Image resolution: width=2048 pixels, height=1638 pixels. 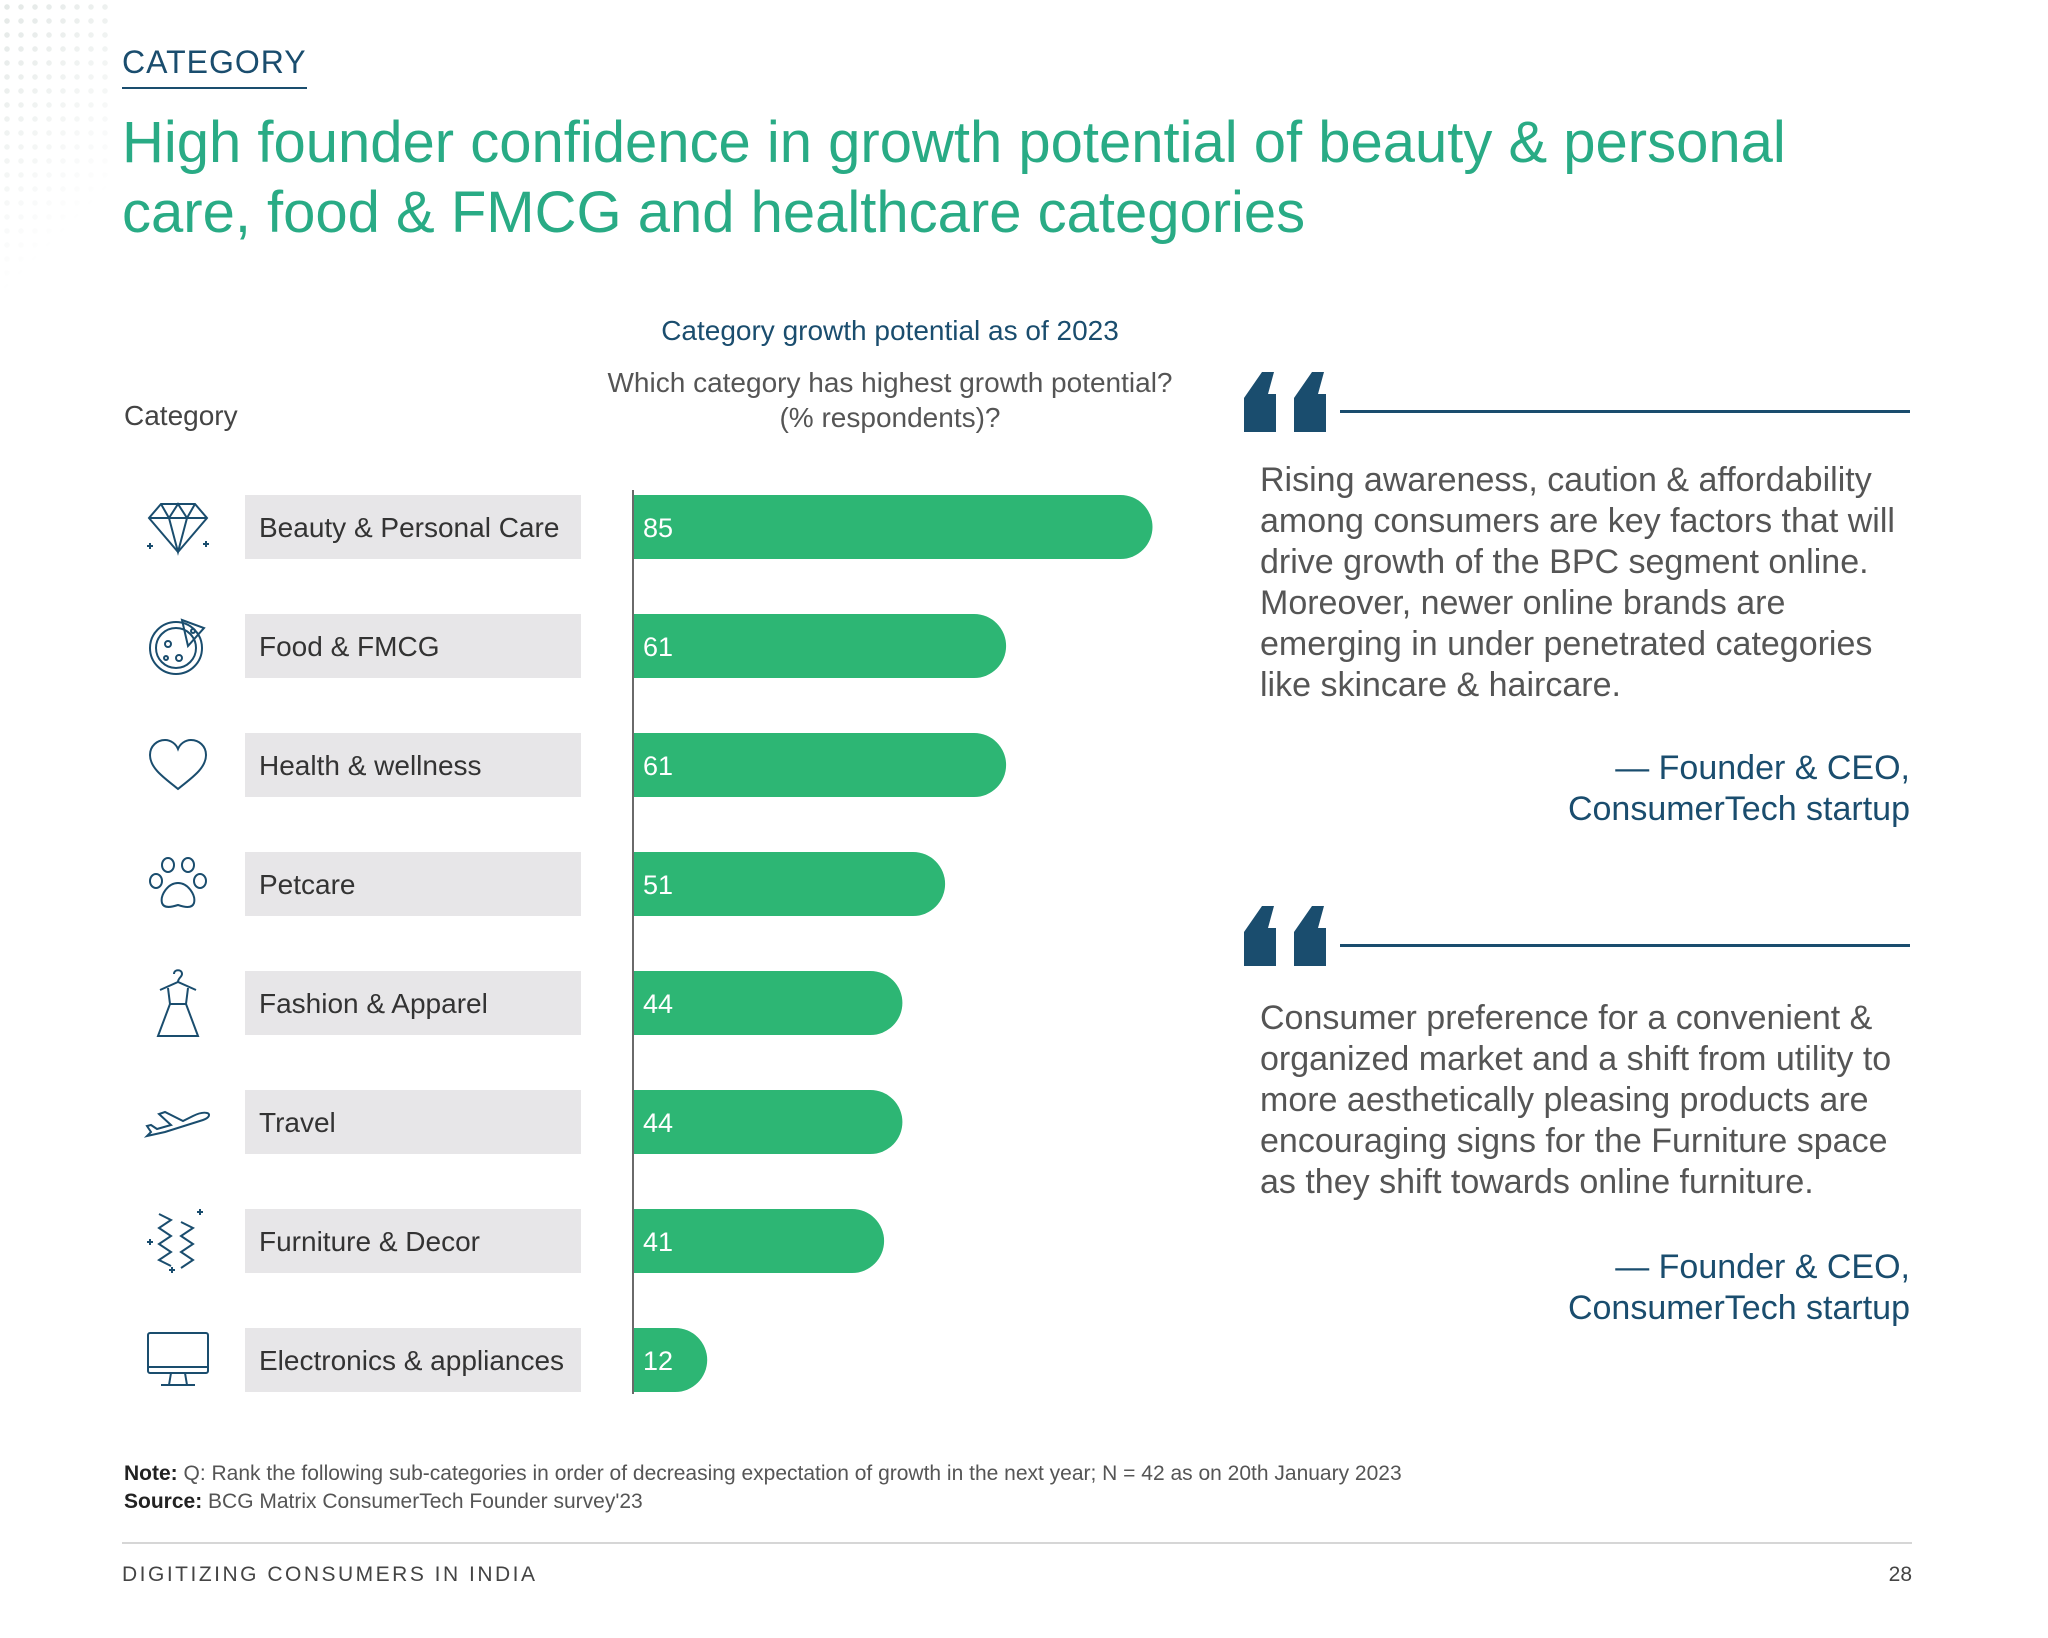 I want to click on diamond-icon, so click(x=178, y=527).